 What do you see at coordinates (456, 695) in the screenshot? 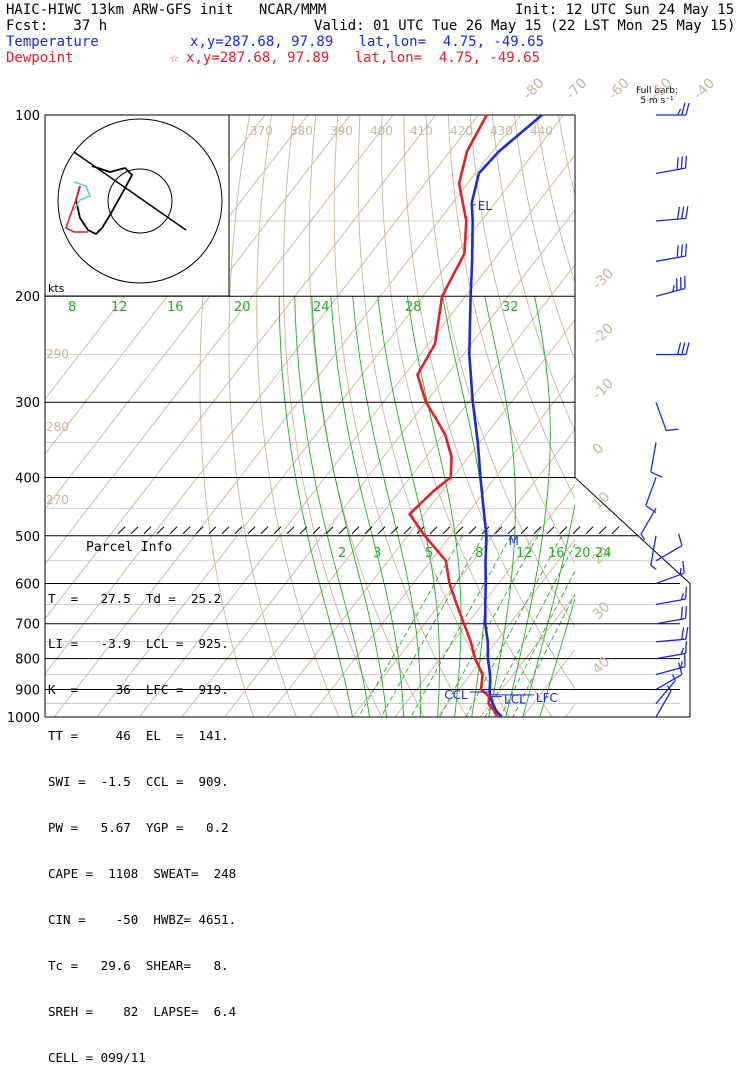
I see `marker-label: CCL` at bounding box center [456, 695].